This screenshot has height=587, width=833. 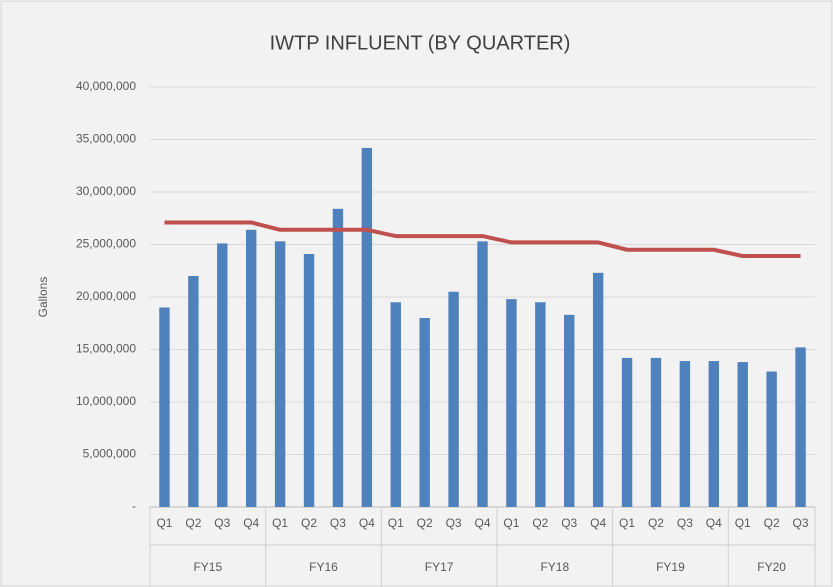 I want to click on group-label: FY20, so click(x=771, y=567).